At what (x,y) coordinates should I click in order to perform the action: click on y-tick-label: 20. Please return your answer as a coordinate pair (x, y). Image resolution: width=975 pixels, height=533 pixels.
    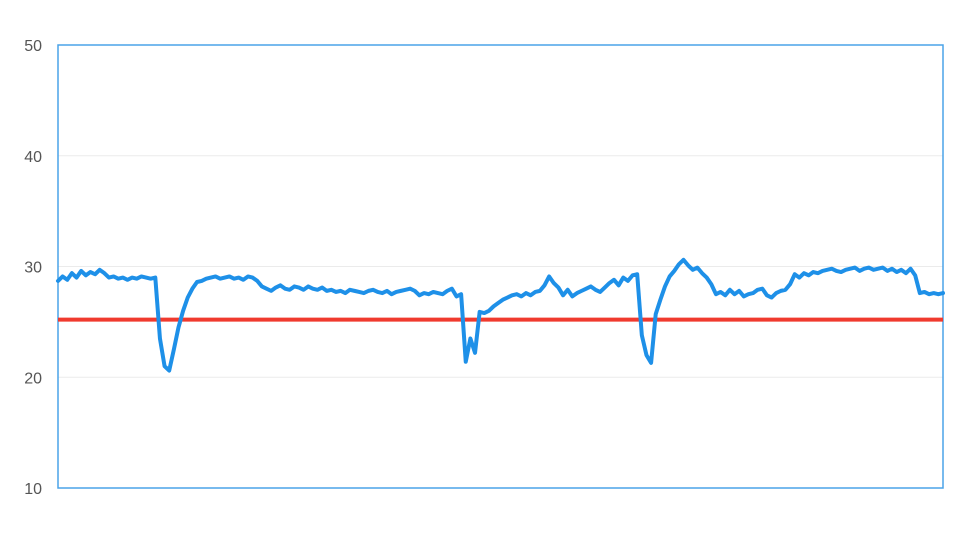
    Looking at the image, I should click on (33, 378).